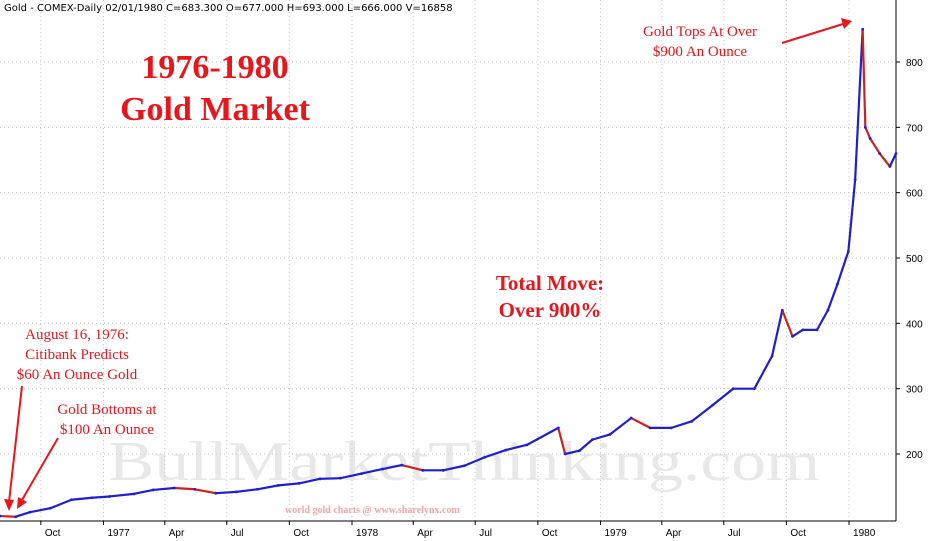 This screenshot has width=941, height=541. I want to click on y-axis-ticks: 200 300 400 500 600 700 800, so click(909, 259).